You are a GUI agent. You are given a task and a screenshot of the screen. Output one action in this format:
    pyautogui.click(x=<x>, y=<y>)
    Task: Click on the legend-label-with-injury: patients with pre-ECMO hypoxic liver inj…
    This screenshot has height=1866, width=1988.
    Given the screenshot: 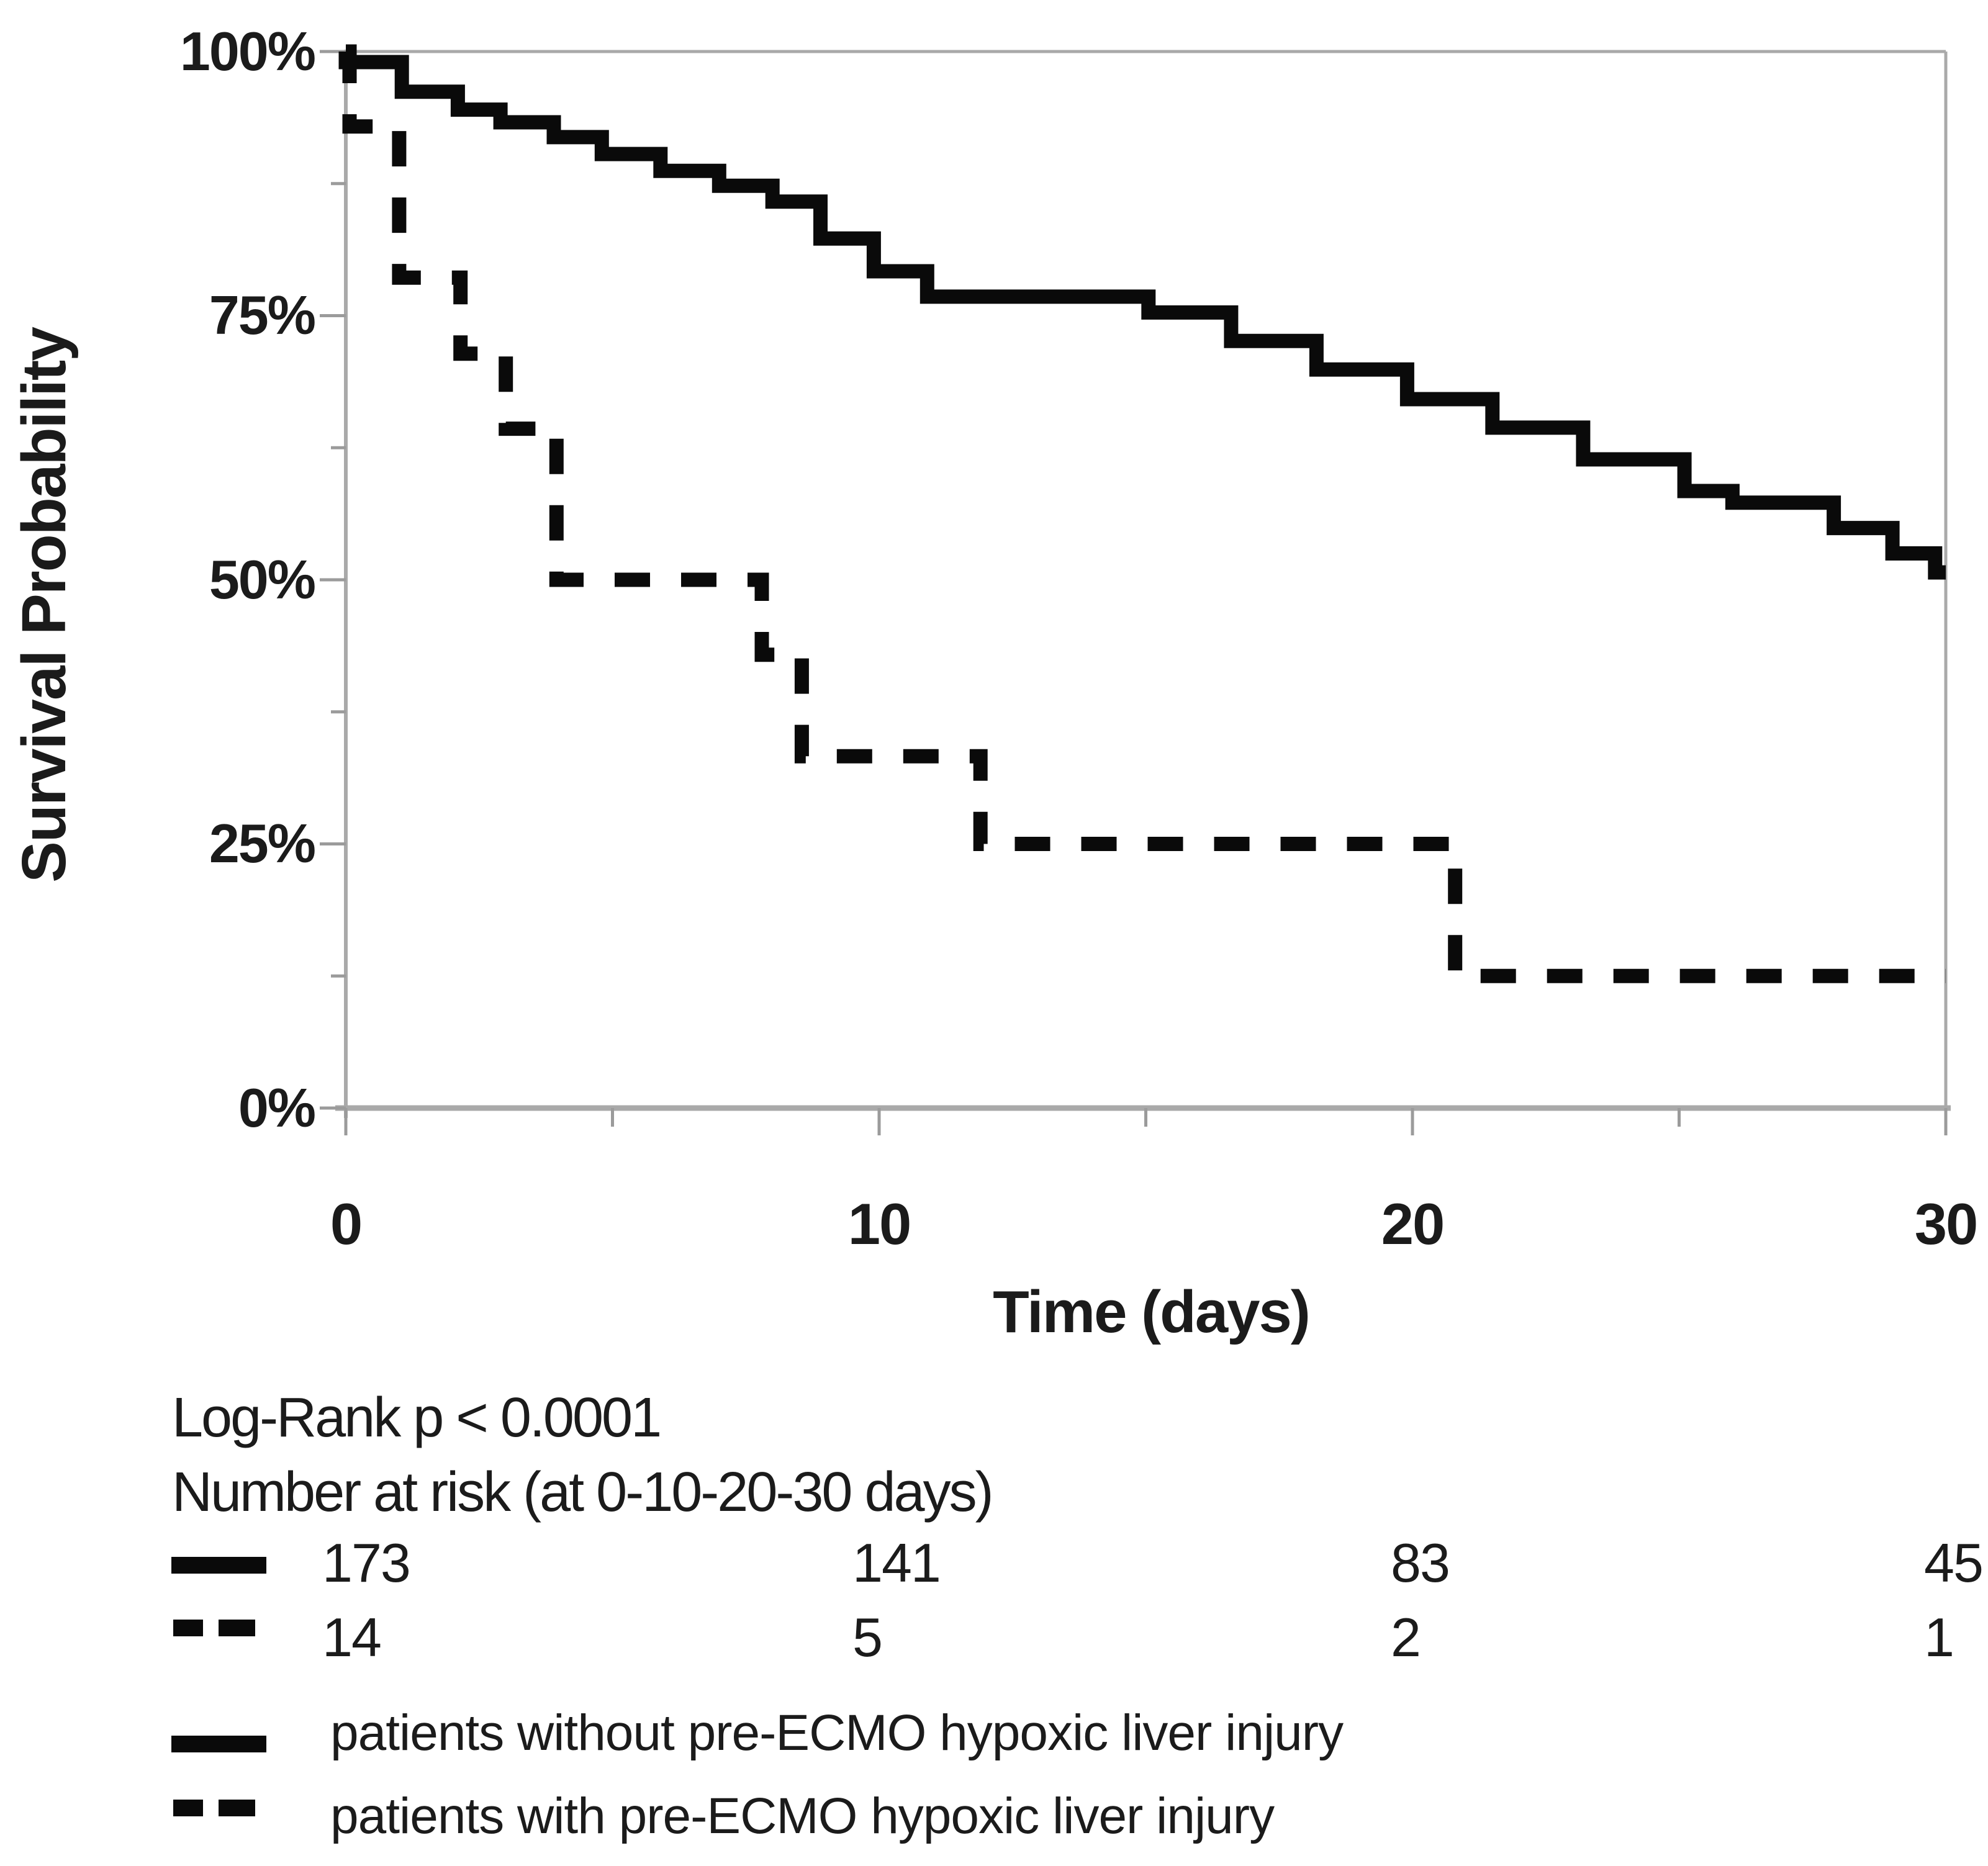 What is the action you would take?
    pyautogui.click(x=802, y=1816)
    